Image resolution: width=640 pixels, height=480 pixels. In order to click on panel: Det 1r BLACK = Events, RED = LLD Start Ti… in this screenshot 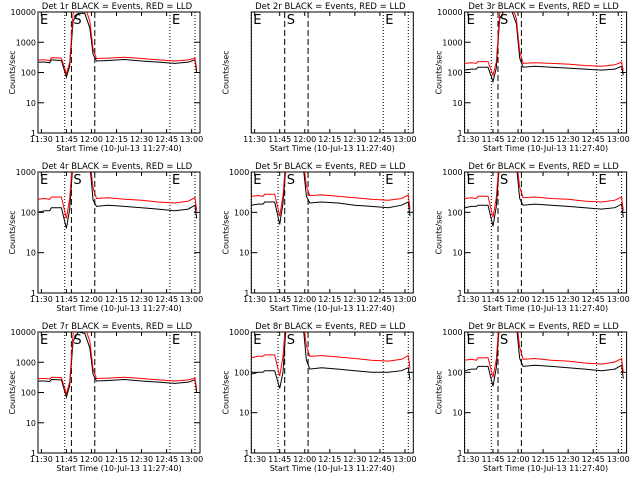, I will do `click(105, 77)`.